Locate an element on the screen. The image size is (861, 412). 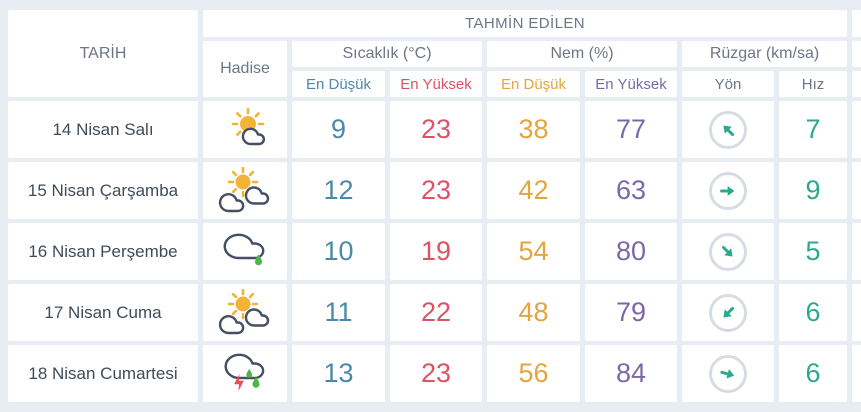
temp-max-value: 19 is located at coordinates (436, 251).